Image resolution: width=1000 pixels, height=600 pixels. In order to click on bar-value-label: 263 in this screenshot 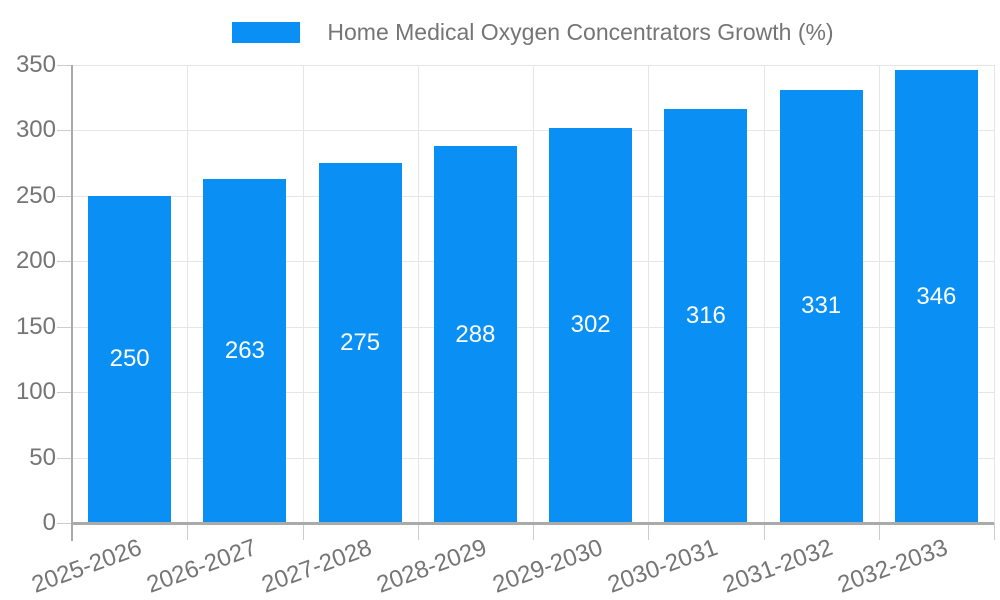, I will do `click(244, 350)`.